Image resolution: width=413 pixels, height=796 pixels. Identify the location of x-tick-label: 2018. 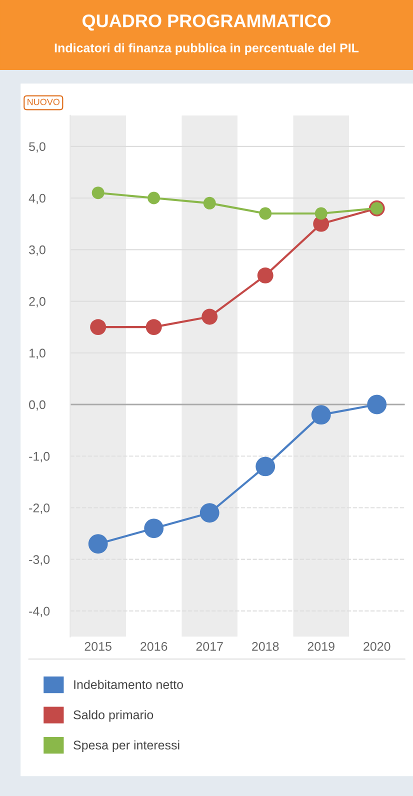
(265, 646).